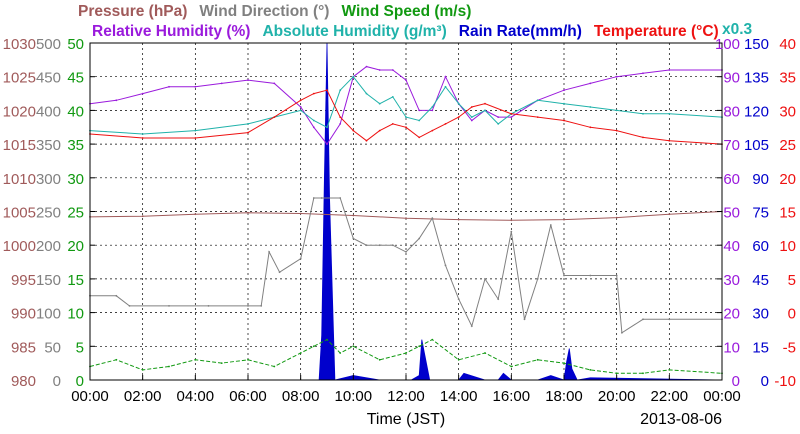  Describe the element at coordinates (787, 44) in the screenshot. I see `tick-label-temperature: 40` at that location.